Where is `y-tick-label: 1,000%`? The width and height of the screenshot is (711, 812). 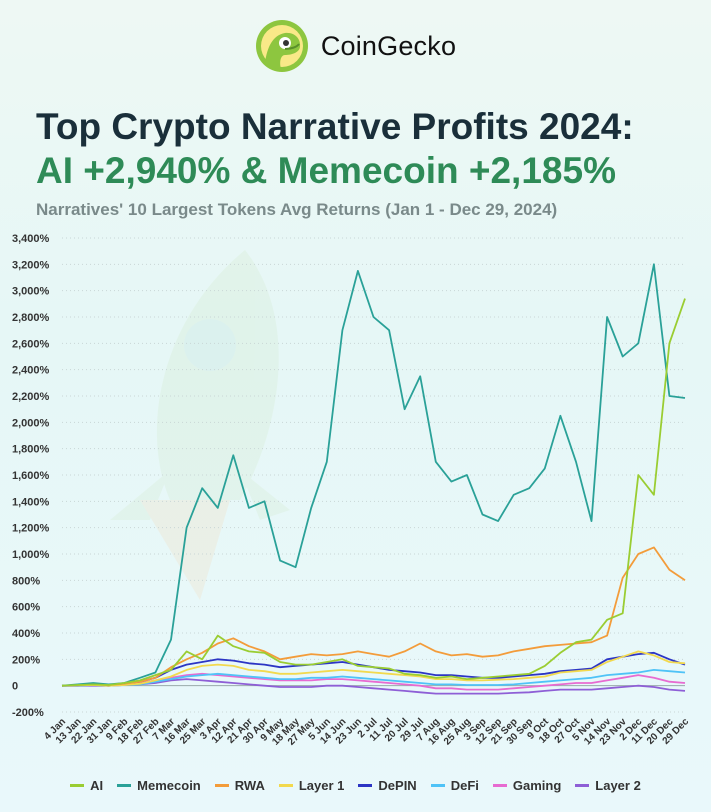
y-tick-label: 1,000% is located at coordinates (31, 555).